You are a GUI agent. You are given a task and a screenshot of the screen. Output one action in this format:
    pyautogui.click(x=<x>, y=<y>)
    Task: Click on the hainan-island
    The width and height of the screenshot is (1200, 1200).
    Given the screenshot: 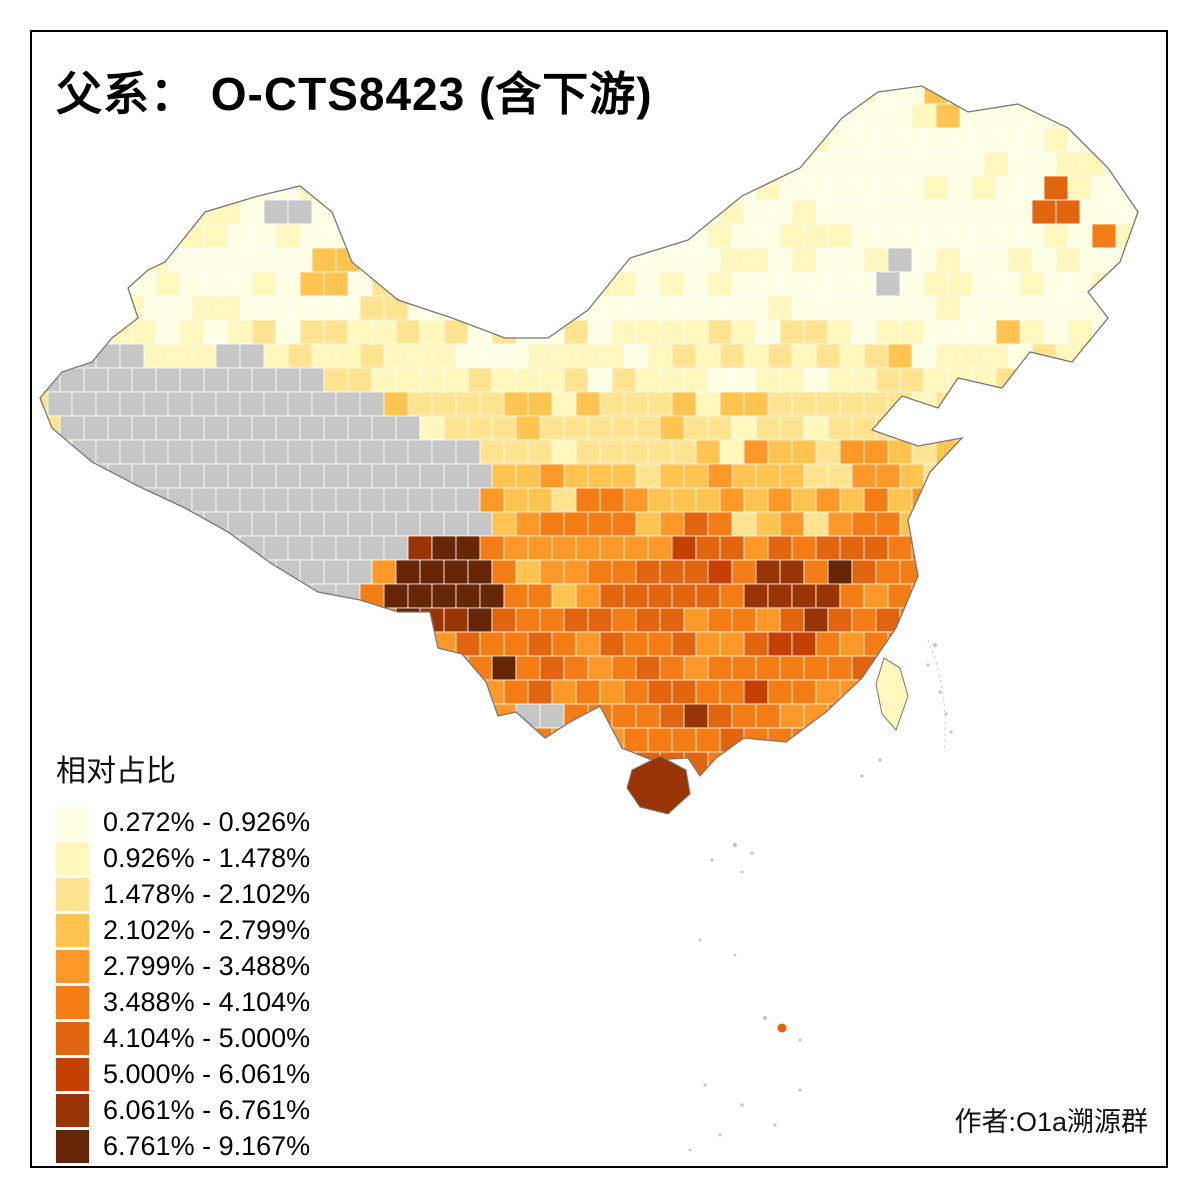 What is the action you would take?
    pyautogui.click(x=658, y=785)
    